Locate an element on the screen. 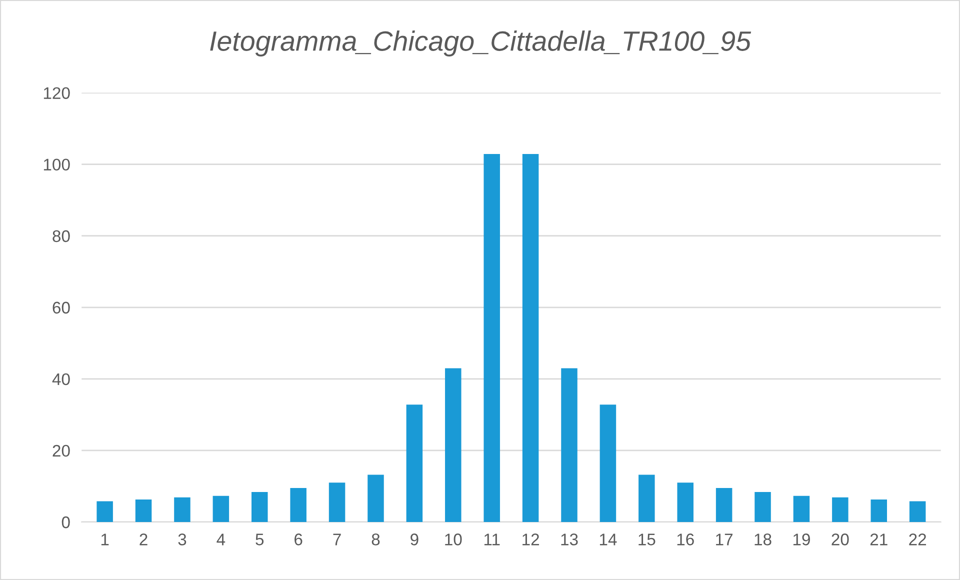 This screenshot has width=960, height=580. x-tick-label: 15 is located at coordinates (647, 540).